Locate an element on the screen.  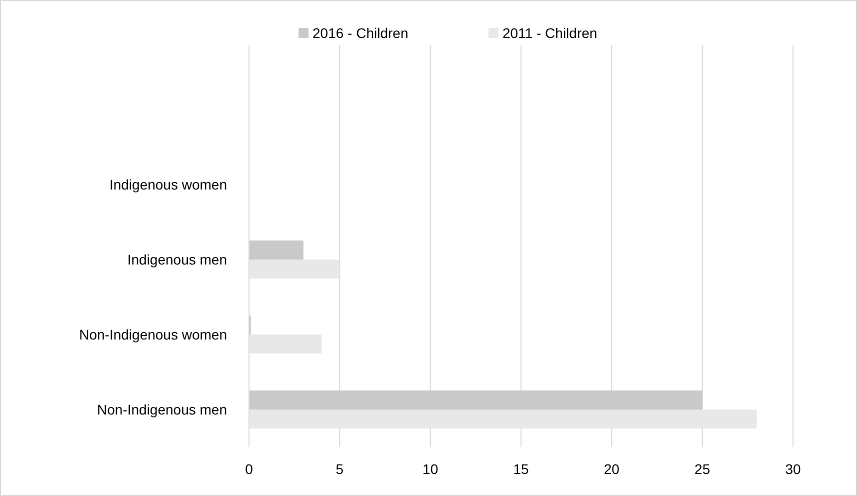
legend-label: 2016 - Children is located at coordinates (360, 33).